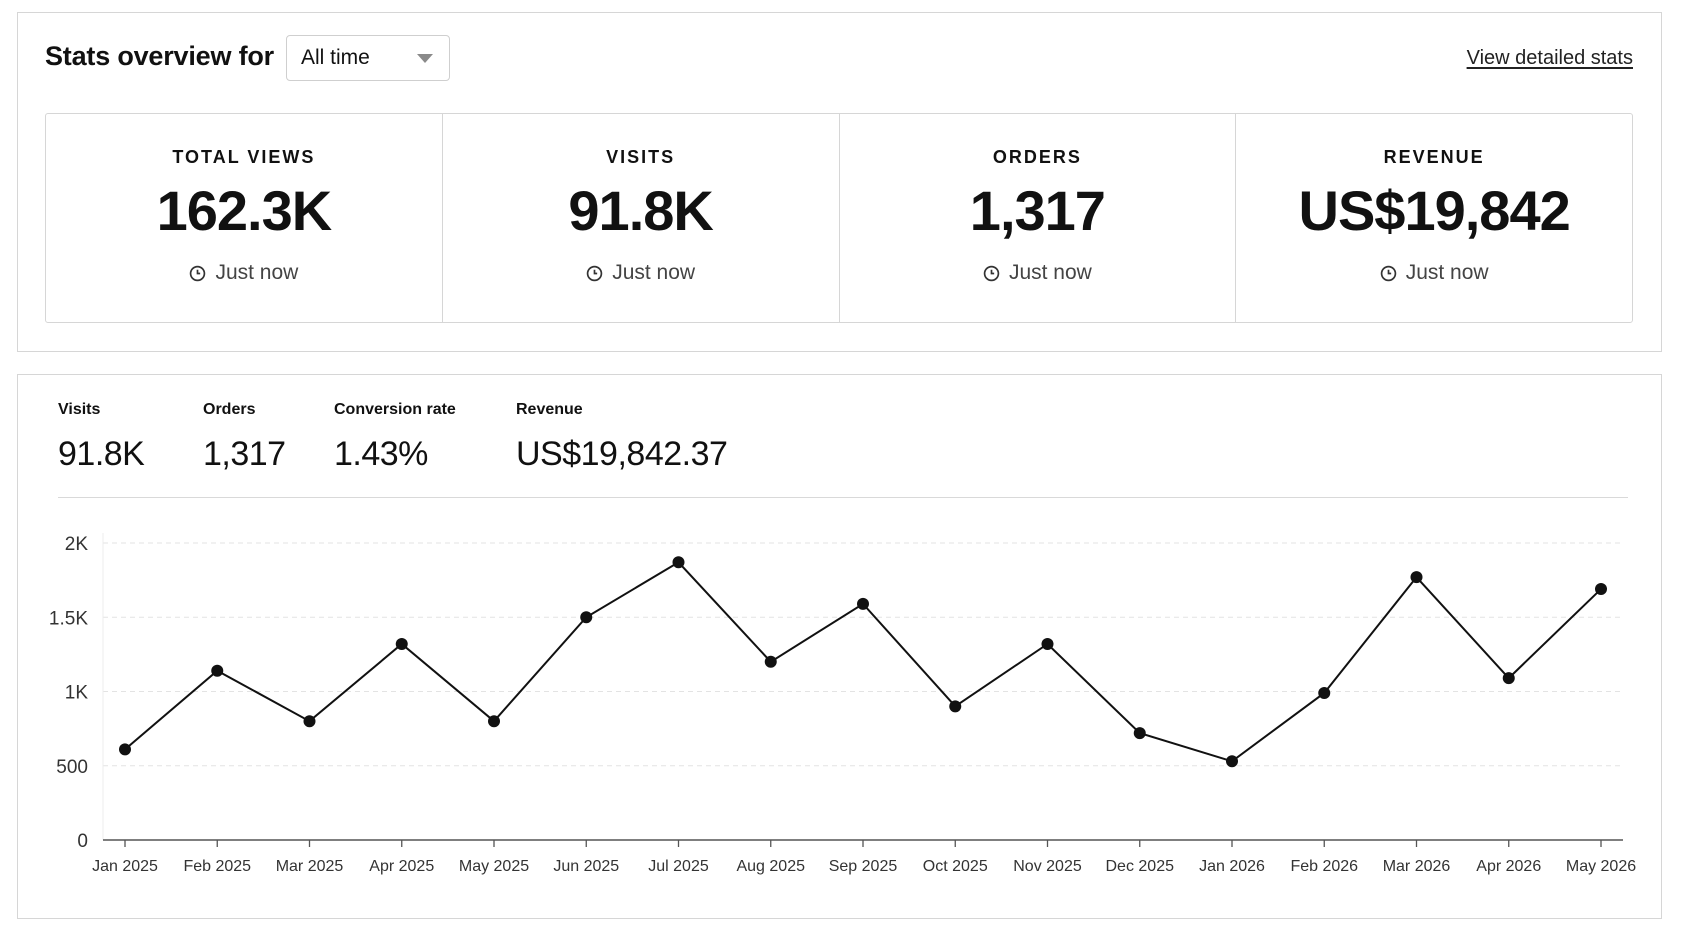 This screenshot has width=1681, height=936. Describe the element at coordinates (494, 866) in the screenshot. I see `x-tick-label: May 2025` at that location.